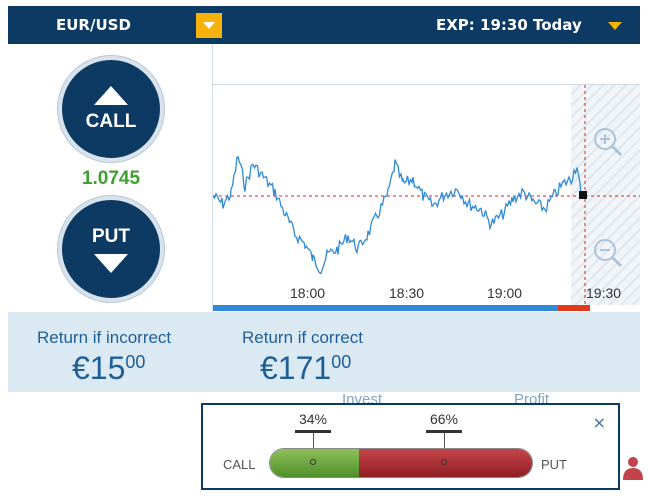  Describe the element at coordinates (397, 215) in the screenshot. I see `price-line` at that location.